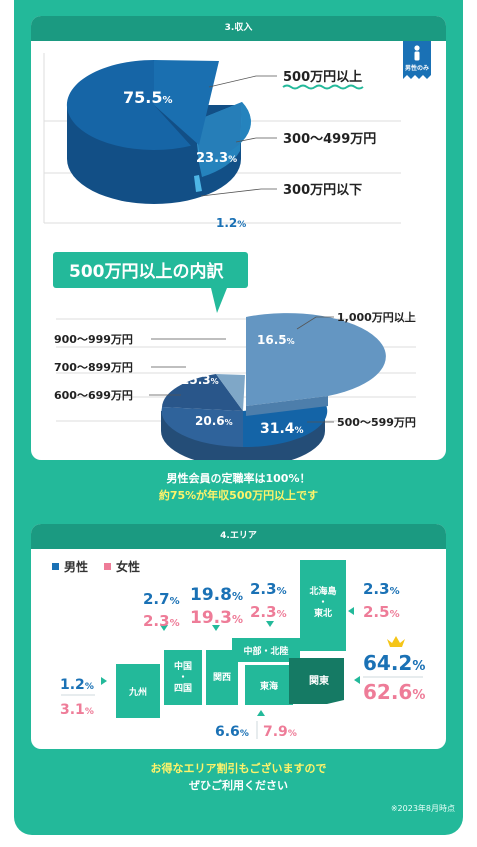 The height and width of the screenshot is (847, 477). I want to click on value-16-5: 16.5%, so click(276, 340).